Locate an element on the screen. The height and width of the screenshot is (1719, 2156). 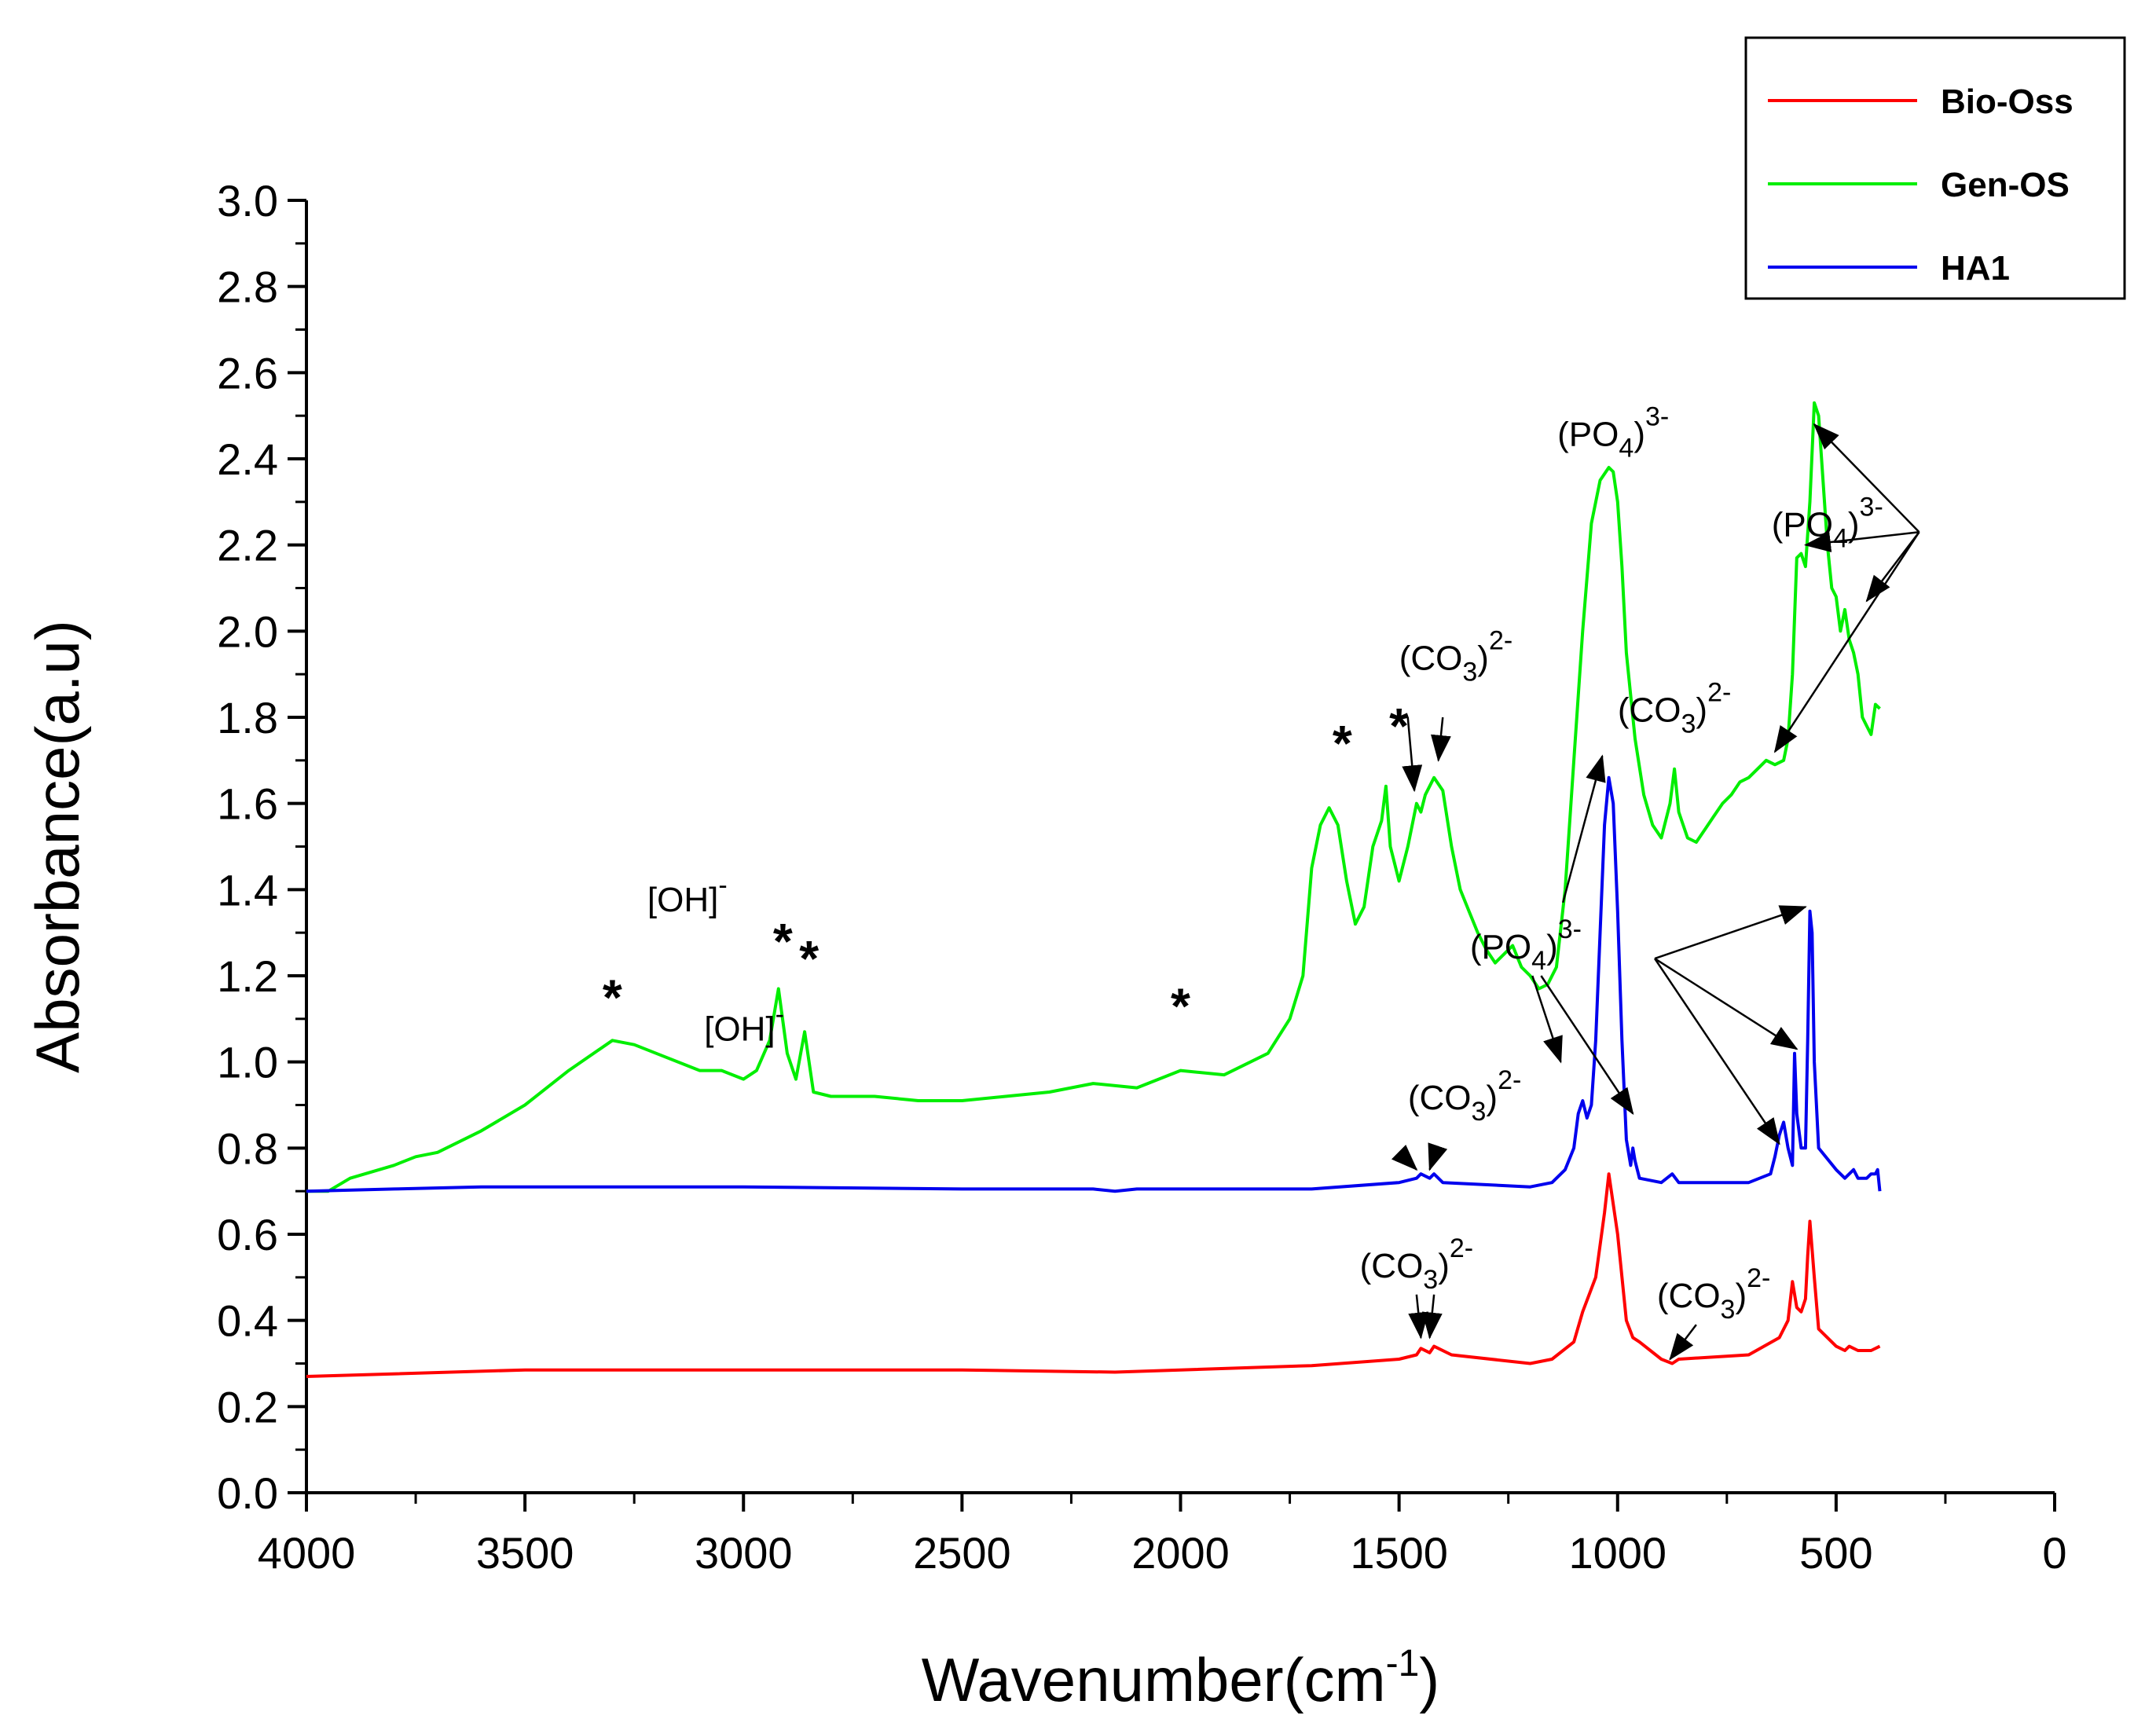
legend-label-ha1: HA1 is located at coordinates (1975, 268).